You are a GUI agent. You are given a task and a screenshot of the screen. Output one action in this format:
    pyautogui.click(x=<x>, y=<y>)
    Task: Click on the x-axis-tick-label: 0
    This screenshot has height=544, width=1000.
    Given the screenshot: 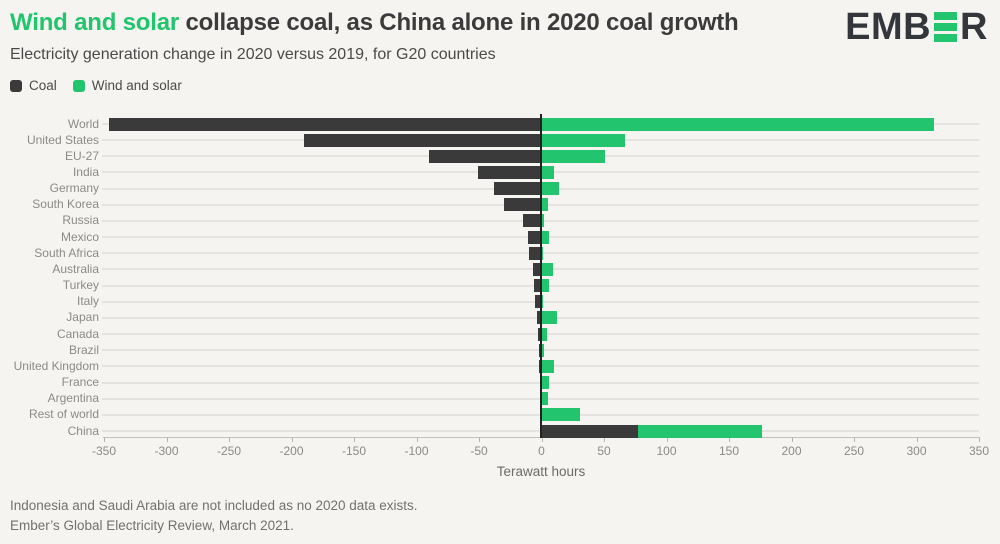 What is the action you would take?
    pyautogui.click(x=541, y=451)
    